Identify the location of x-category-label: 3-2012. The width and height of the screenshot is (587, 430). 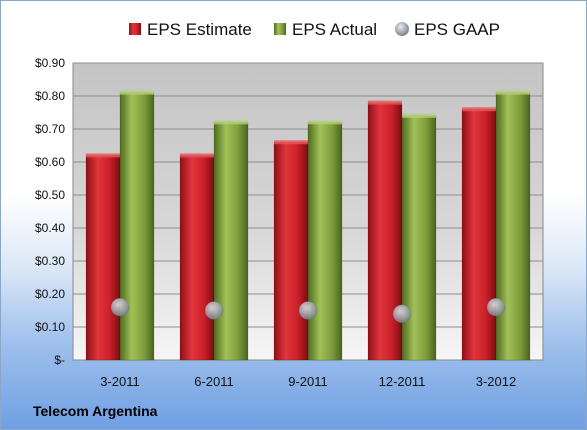
(496, 381).